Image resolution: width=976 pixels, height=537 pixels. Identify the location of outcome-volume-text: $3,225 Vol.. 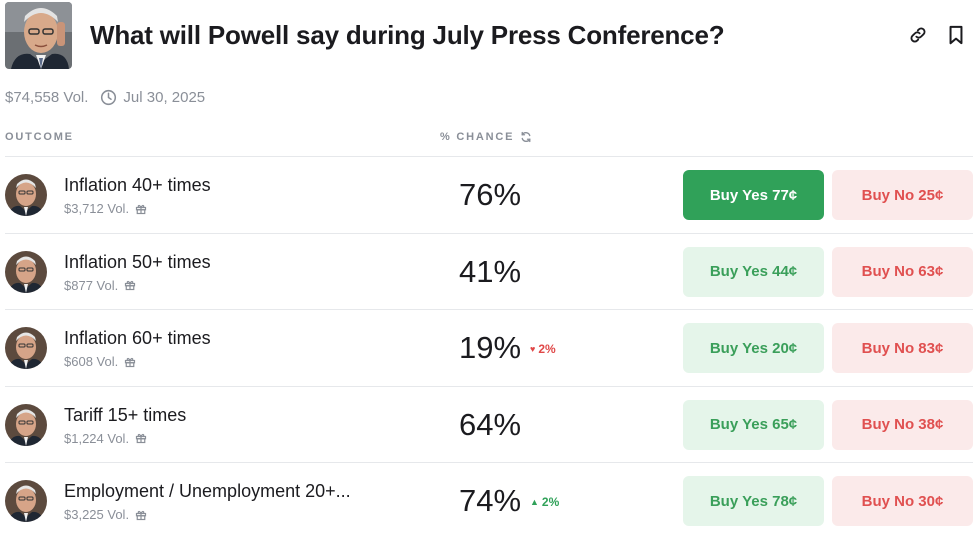
(97, 514).